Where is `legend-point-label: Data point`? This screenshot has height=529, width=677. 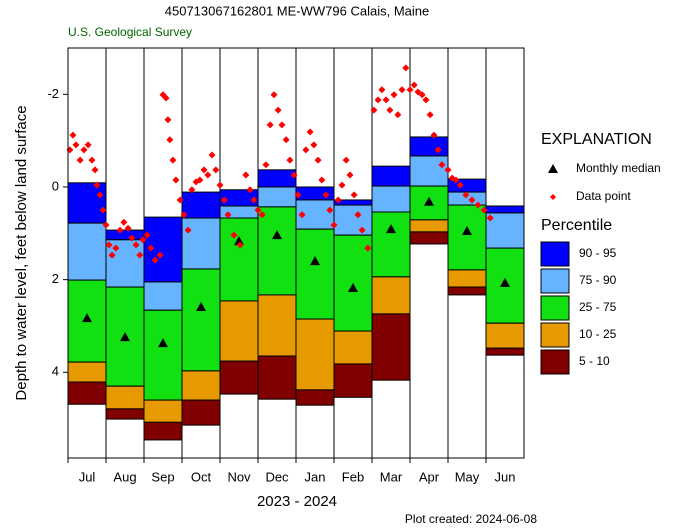
legend-point-label: Data point is located at coordinates (603, 196).